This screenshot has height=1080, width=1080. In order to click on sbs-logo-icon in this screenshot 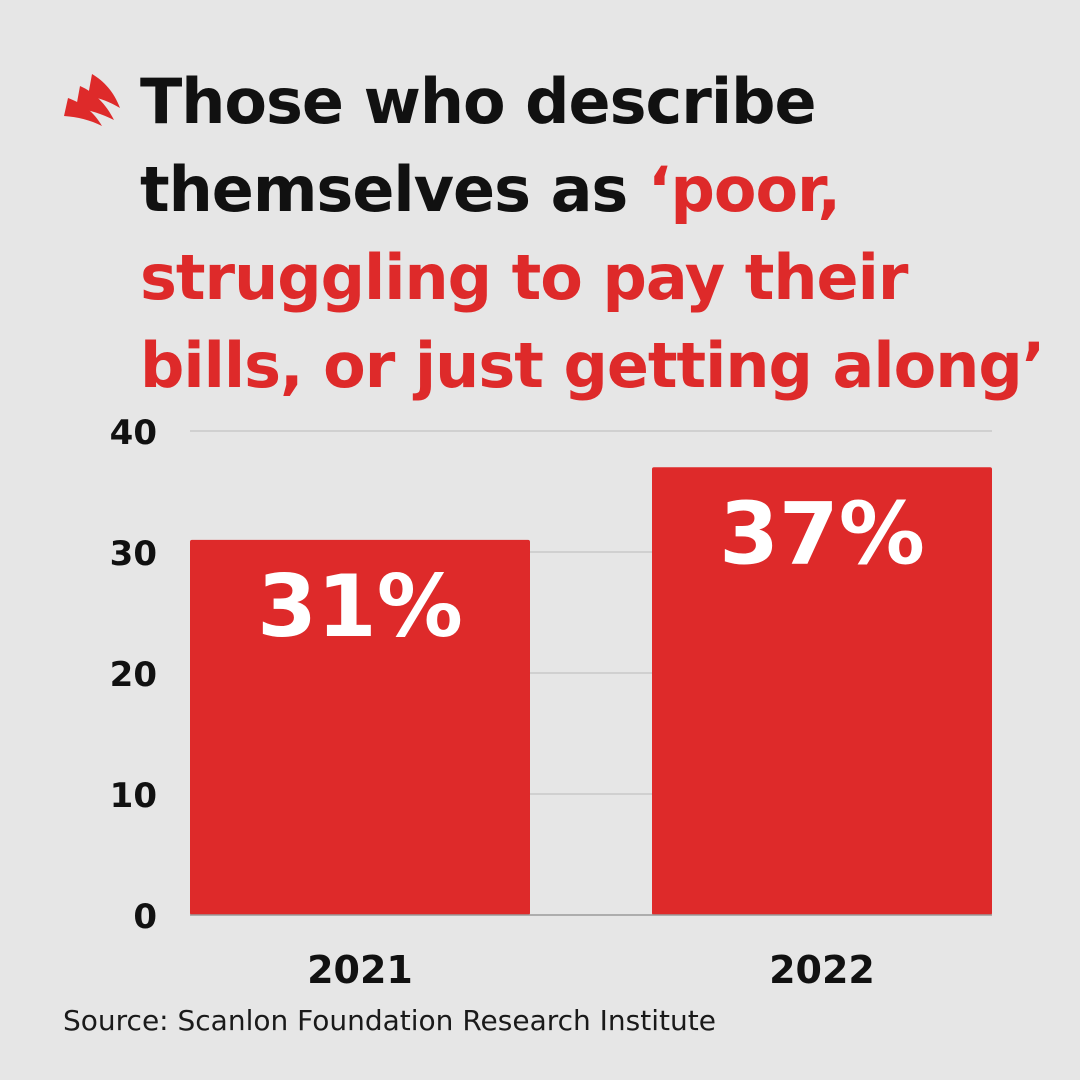, I will do `click(92, 100)`.